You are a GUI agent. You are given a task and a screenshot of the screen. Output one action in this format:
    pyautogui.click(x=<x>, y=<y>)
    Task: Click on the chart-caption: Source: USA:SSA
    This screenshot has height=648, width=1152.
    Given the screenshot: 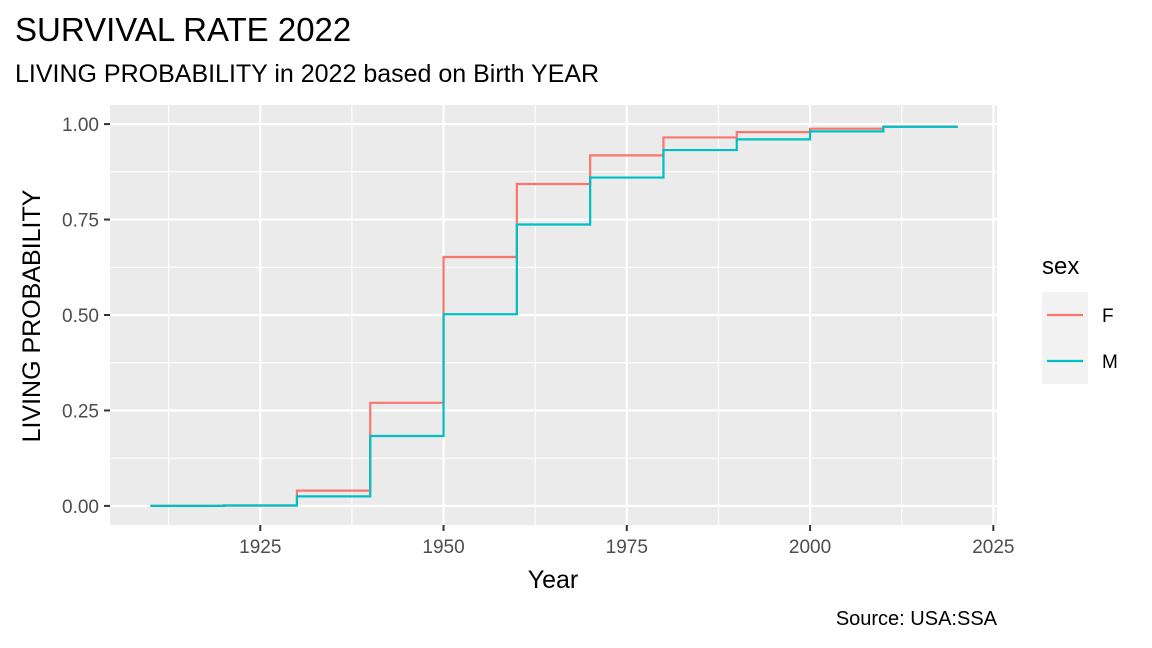 What is the action you would take?
    pyautogui.click(x=916, y=619)
    